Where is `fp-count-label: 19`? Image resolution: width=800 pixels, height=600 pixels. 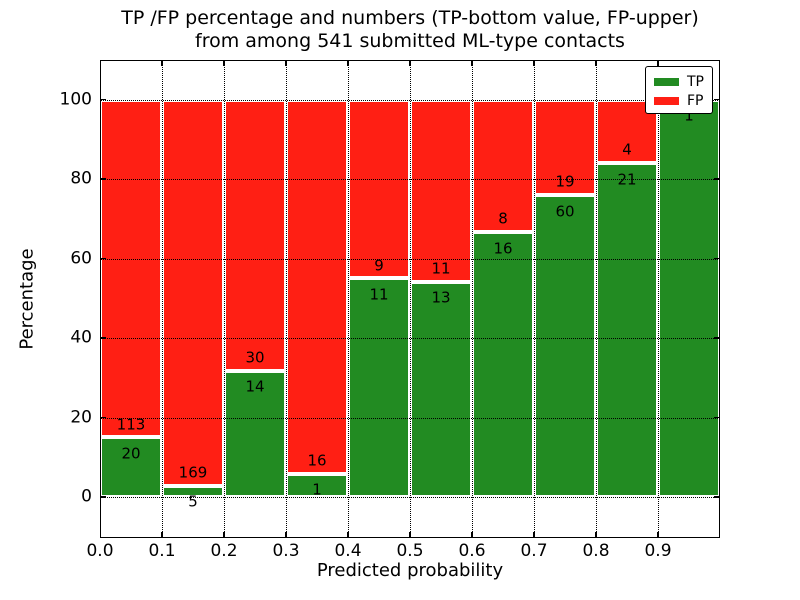
fp-count-label: 19 is located at coordinates (565, 181).